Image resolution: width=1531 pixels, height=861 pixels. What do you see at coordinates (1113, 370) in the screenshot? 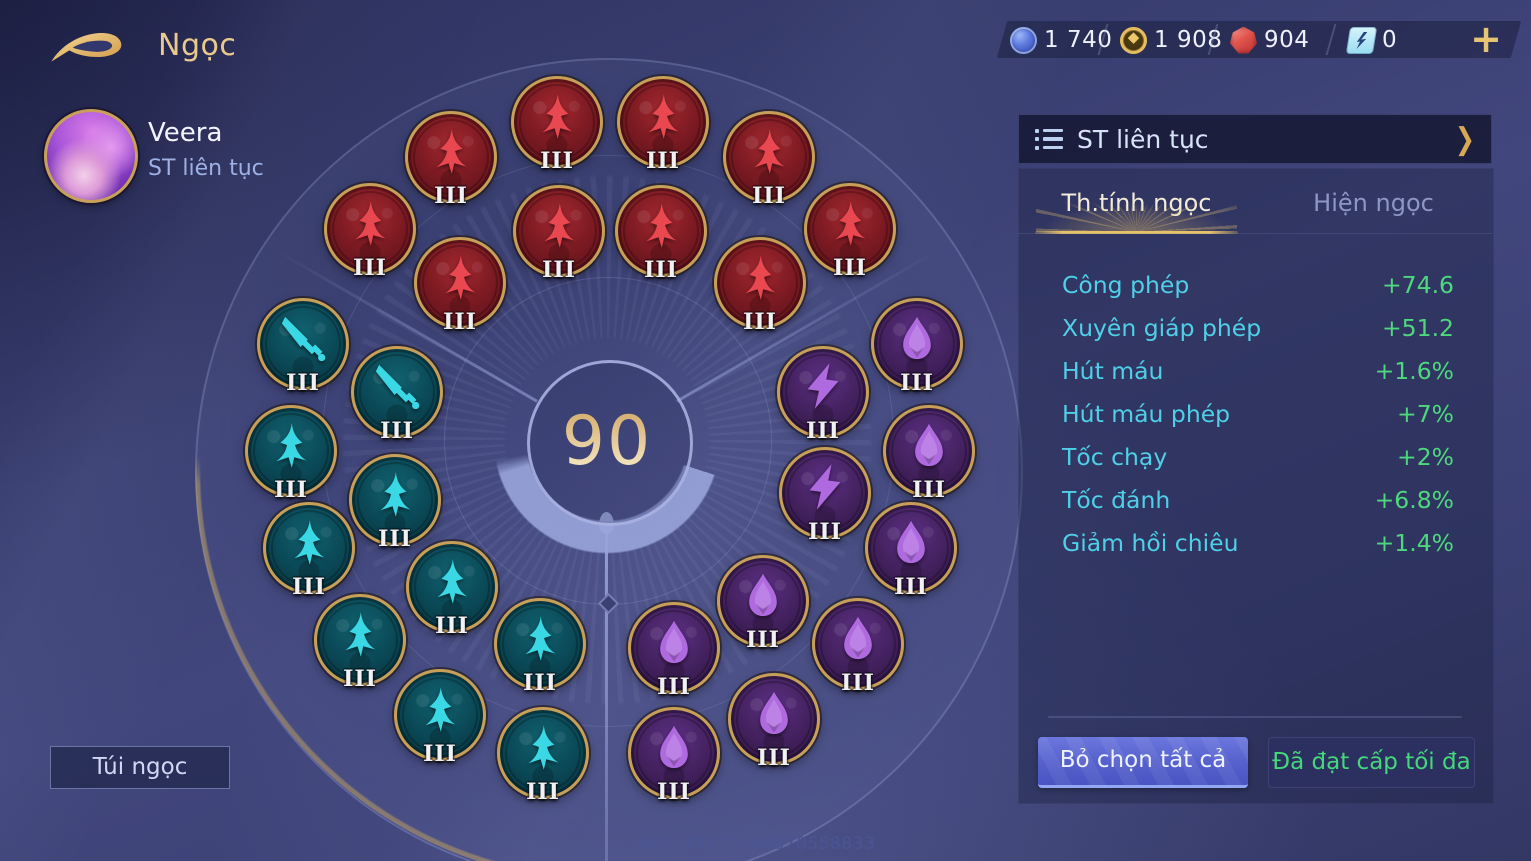
I see `stat-label: Hút máu` at bounding box center [1113, 370].